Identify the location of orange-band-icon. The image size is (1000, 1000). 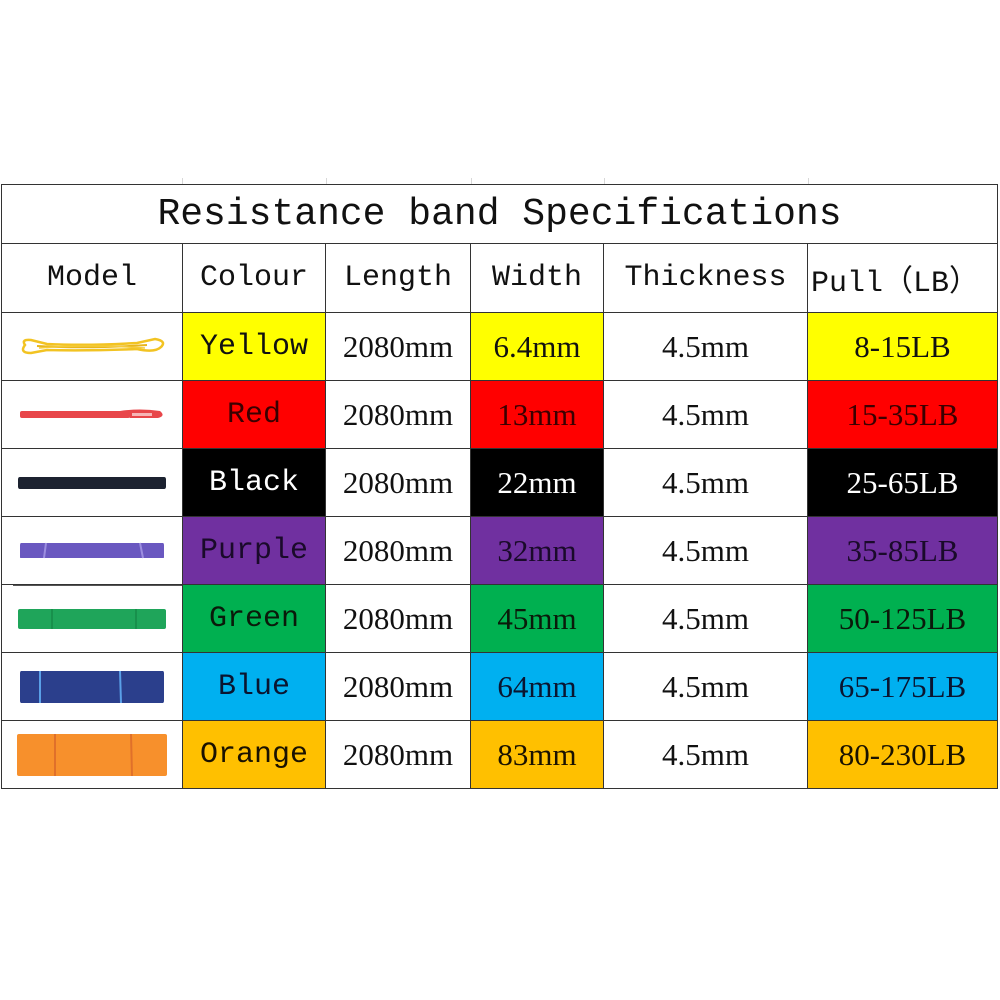
(92, 754).